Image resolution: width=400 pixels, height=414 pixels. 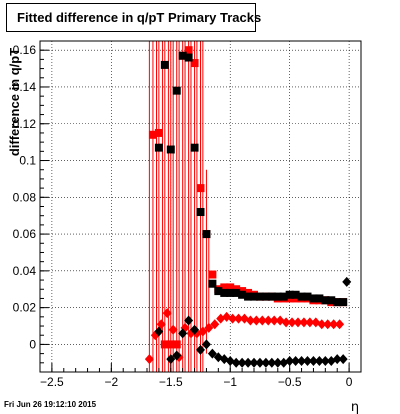 I want to click on y-tick-label: 0.04, so click(x=25, y=271).